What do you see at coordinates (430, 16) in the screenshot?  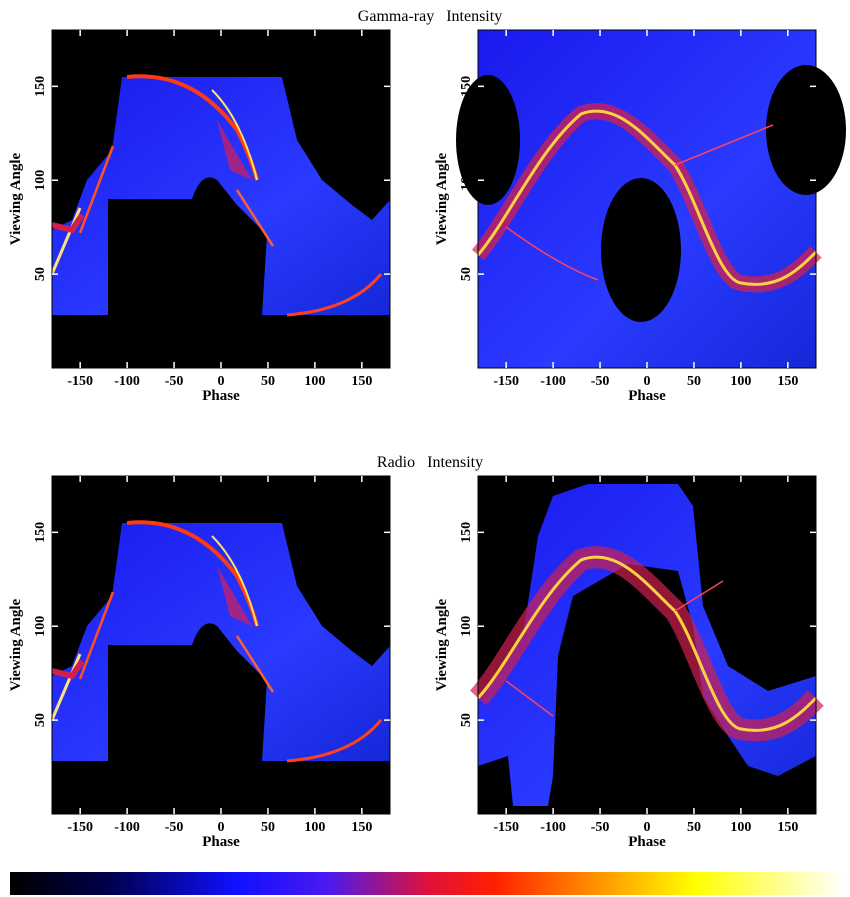 I see `row-title: Gamma-ray Intensity` at bounding box center [430, 16].